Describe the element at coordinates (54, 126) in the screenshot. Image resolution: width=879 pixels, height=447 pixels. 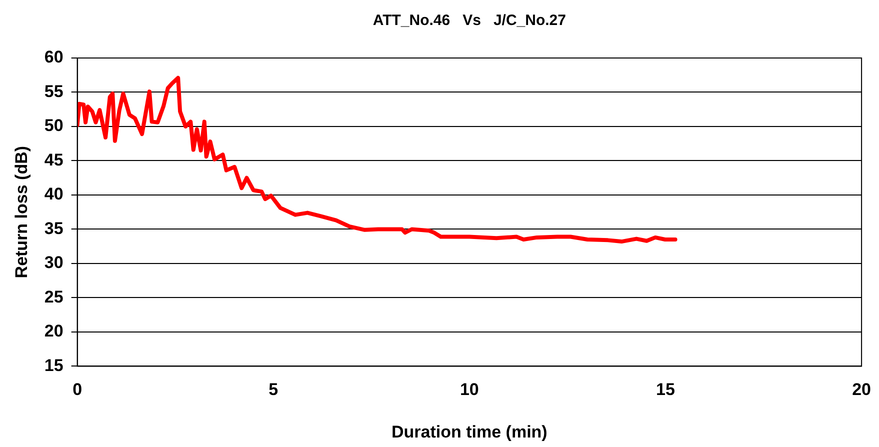
I see `y-tick-label: 50` at that location.